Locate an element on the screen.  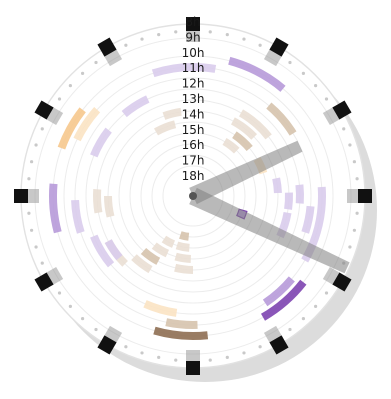
hour-label-13h: 13h is located at coordinates (193, 99).